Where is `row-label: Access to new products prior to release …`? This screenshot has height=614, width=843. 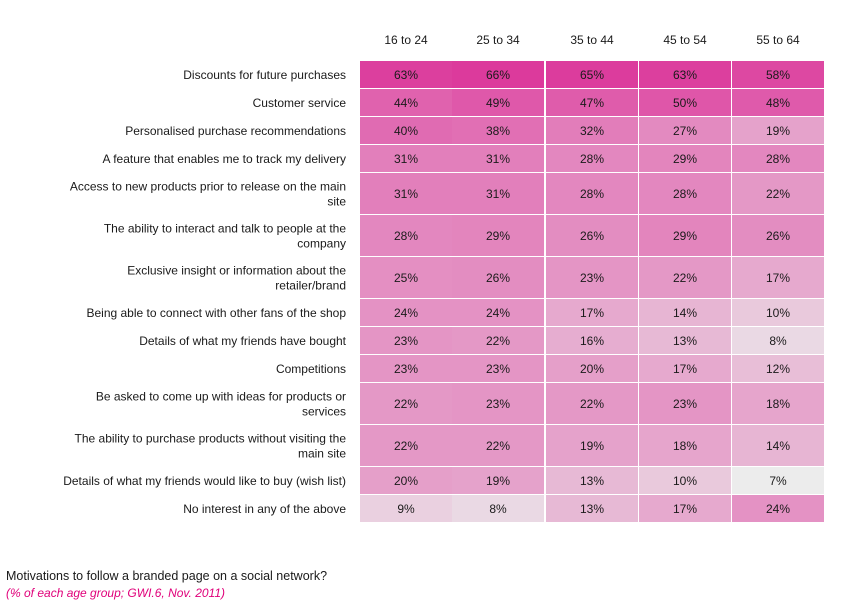 row-label: Access to new products prior to release … is located at coordinates (208, 194).